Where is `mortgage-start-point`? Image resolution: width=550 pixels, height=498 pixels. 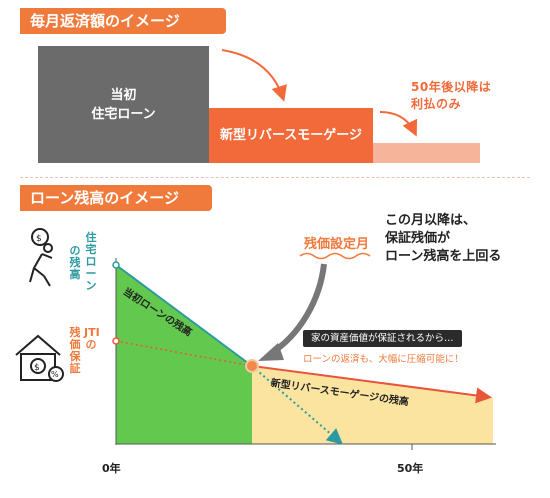 mortgage-start-point is located at coordinates (116, 265).